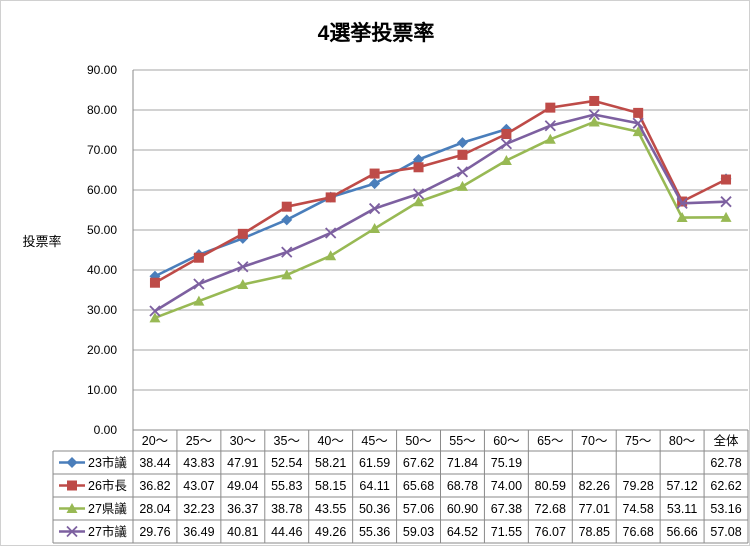 This screenshot has width=750, height=546. What do you see at coordinates (594, 441) in the screenshot?
I see `x-tick-label: 70〜` at bounding box center [594, 441].